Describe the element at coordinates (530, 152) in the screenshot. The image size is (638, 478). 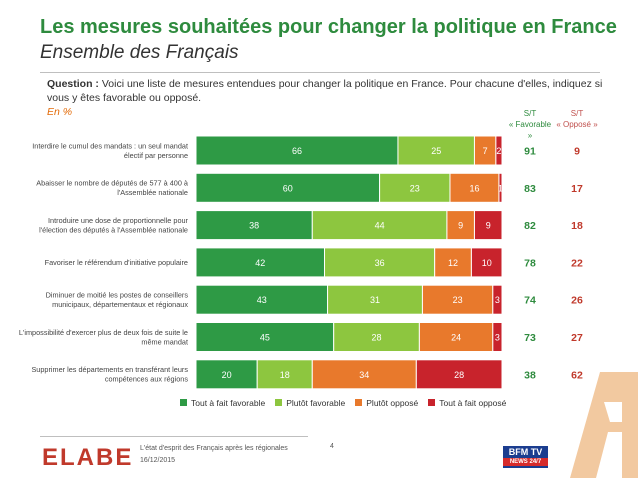
I see `subtotal-favorable: 91` at that location.